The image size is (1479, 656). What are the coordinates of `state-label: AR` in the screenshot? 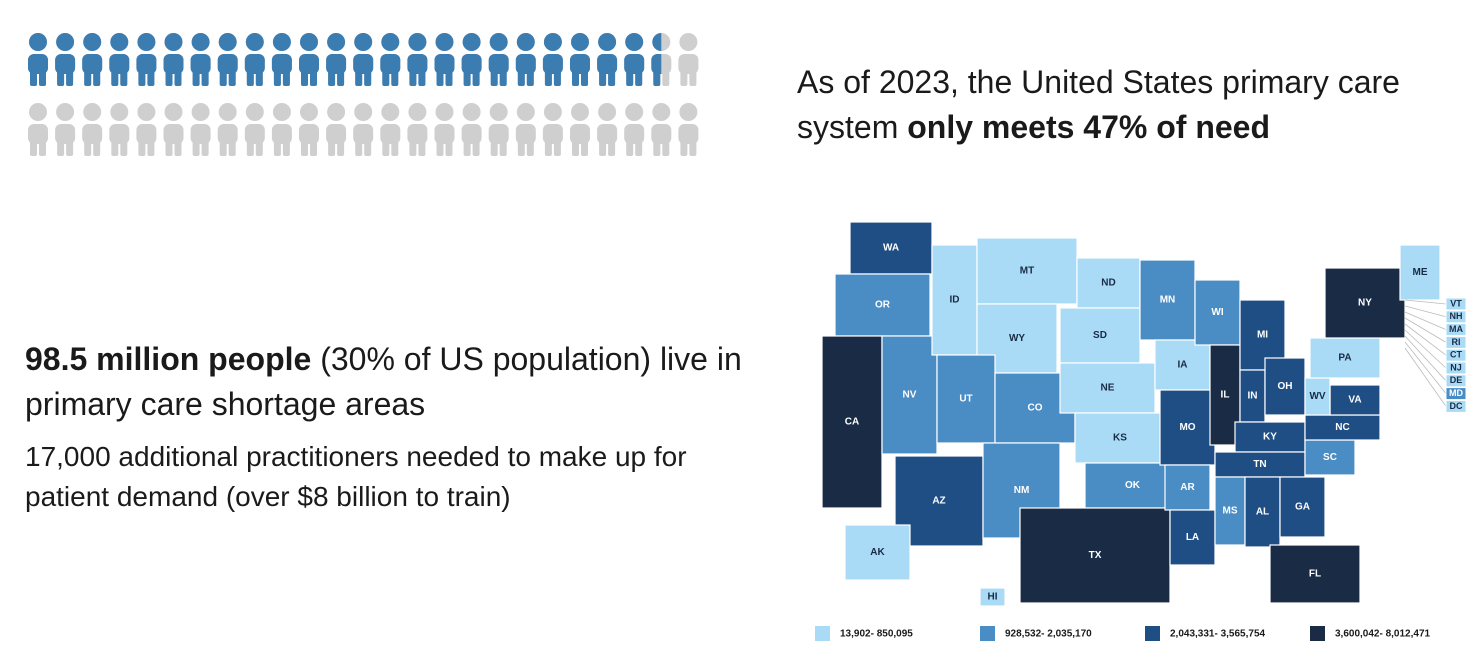 It's located at (1187, 487).